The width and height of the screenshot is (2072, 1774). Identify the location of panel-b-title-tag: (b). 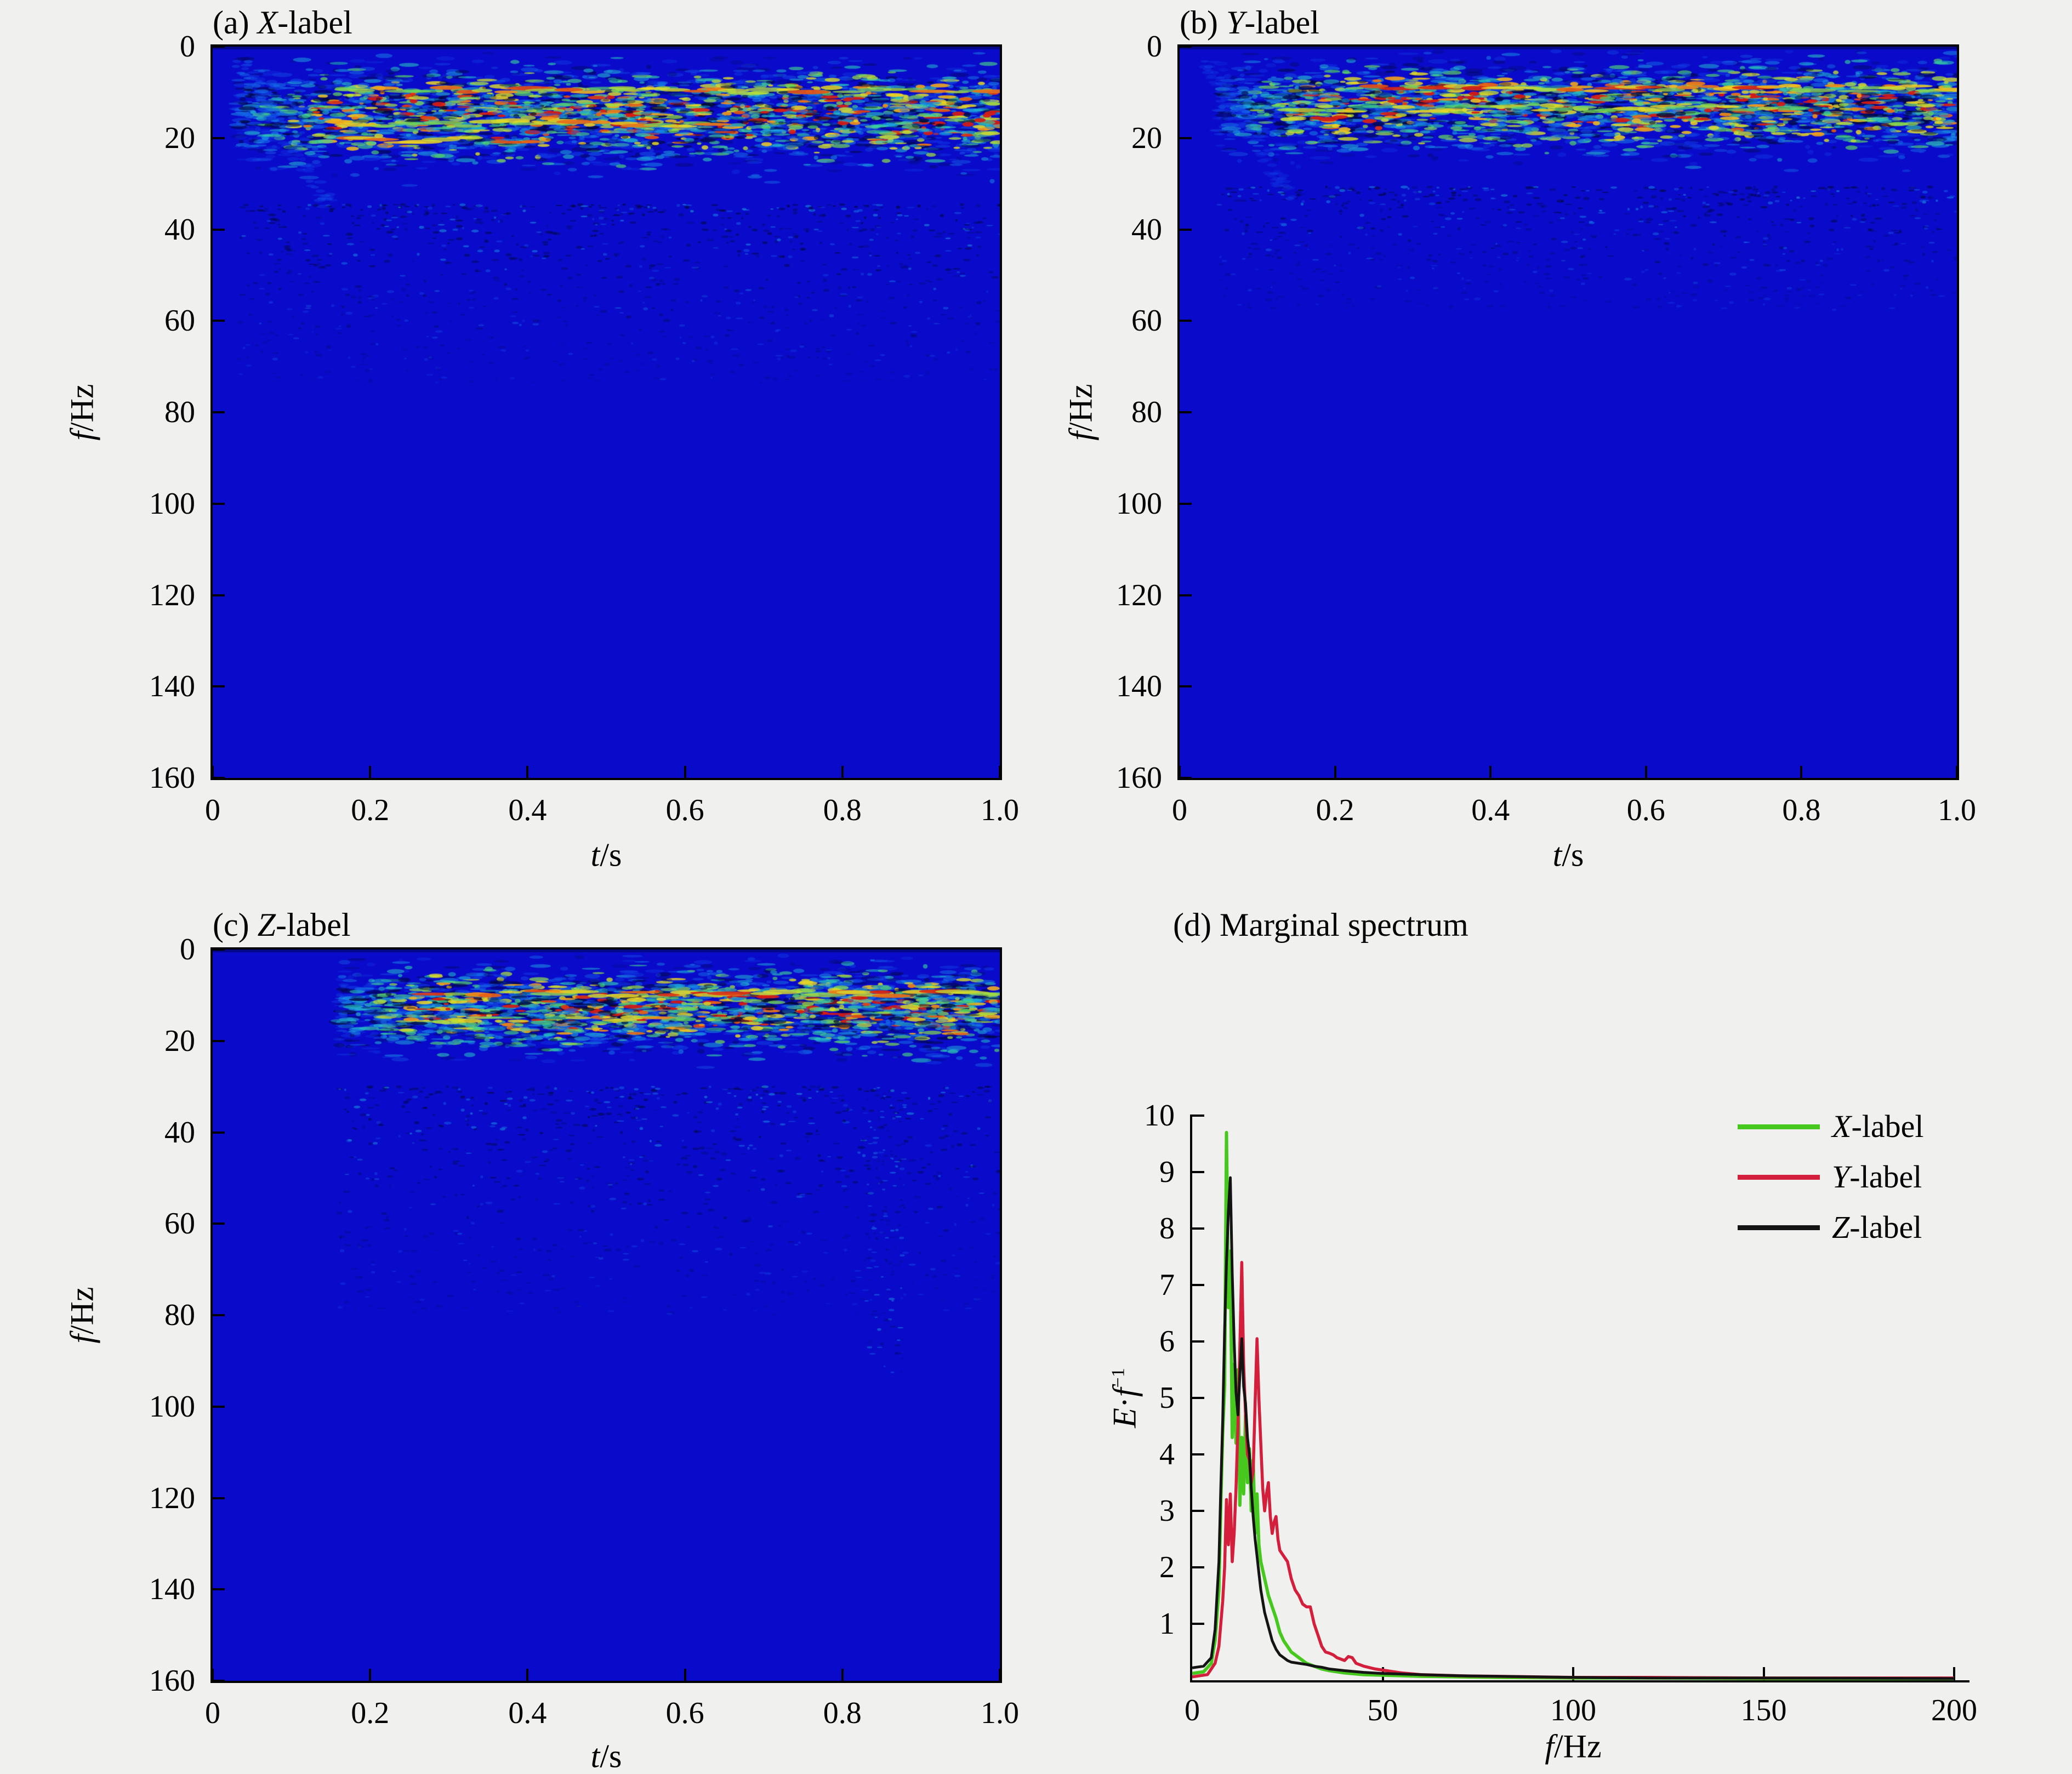
(1203, 23).